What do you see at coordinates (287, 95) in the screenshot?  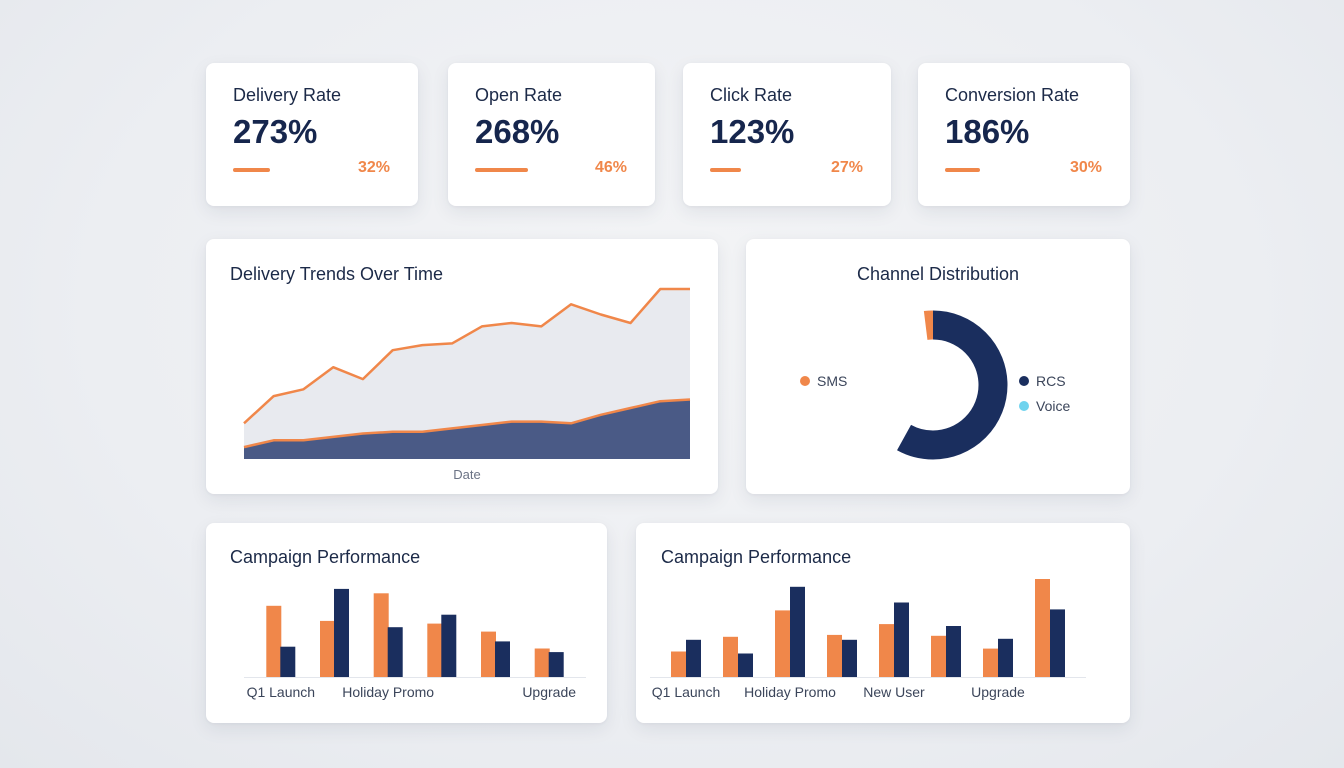 I see `kpi-title: Delivery Rate` at bounding box center [287, 95].